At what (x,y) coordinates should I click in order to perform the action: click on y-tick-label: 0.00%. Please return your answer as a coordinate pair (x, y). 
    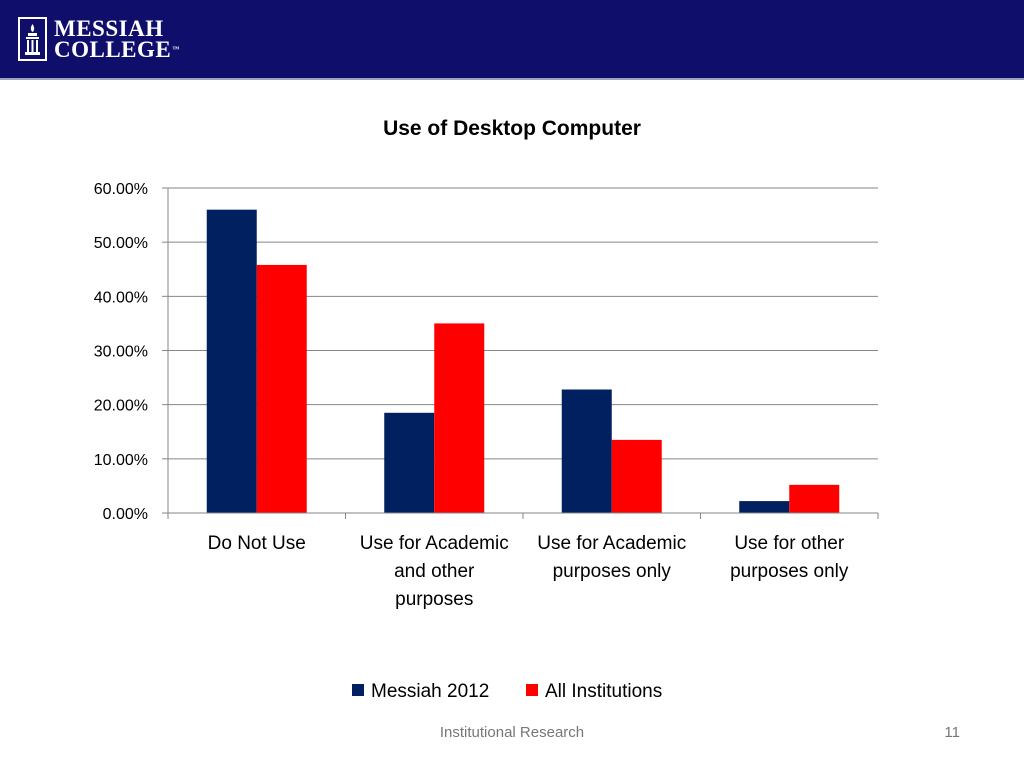
    Looking at the image, I should click on (125, 514).